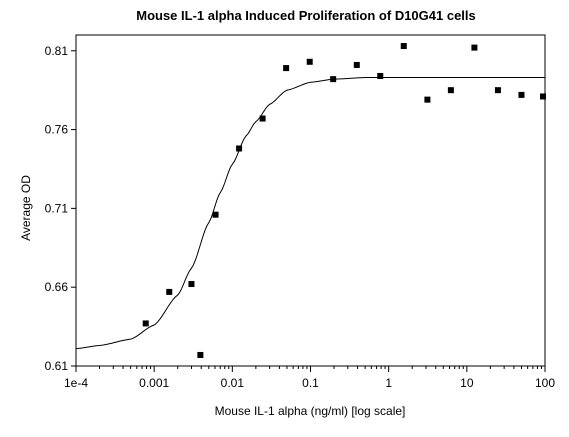 This screenshot has height=437, width=569. Describe the element at coordinates (310, 383) in the screenshot. I see `x-tick-label: 0.1` at that location.